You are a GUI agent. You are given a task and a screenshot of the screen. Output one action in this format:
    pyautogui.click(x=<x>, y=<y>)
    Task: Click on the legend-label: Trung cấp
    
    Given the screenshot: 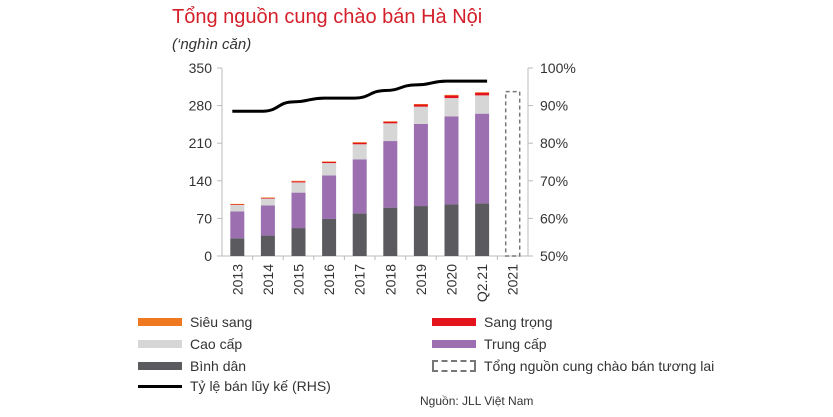 What is the action you would take?
    pyautogui.click(x=515, y=344)
    